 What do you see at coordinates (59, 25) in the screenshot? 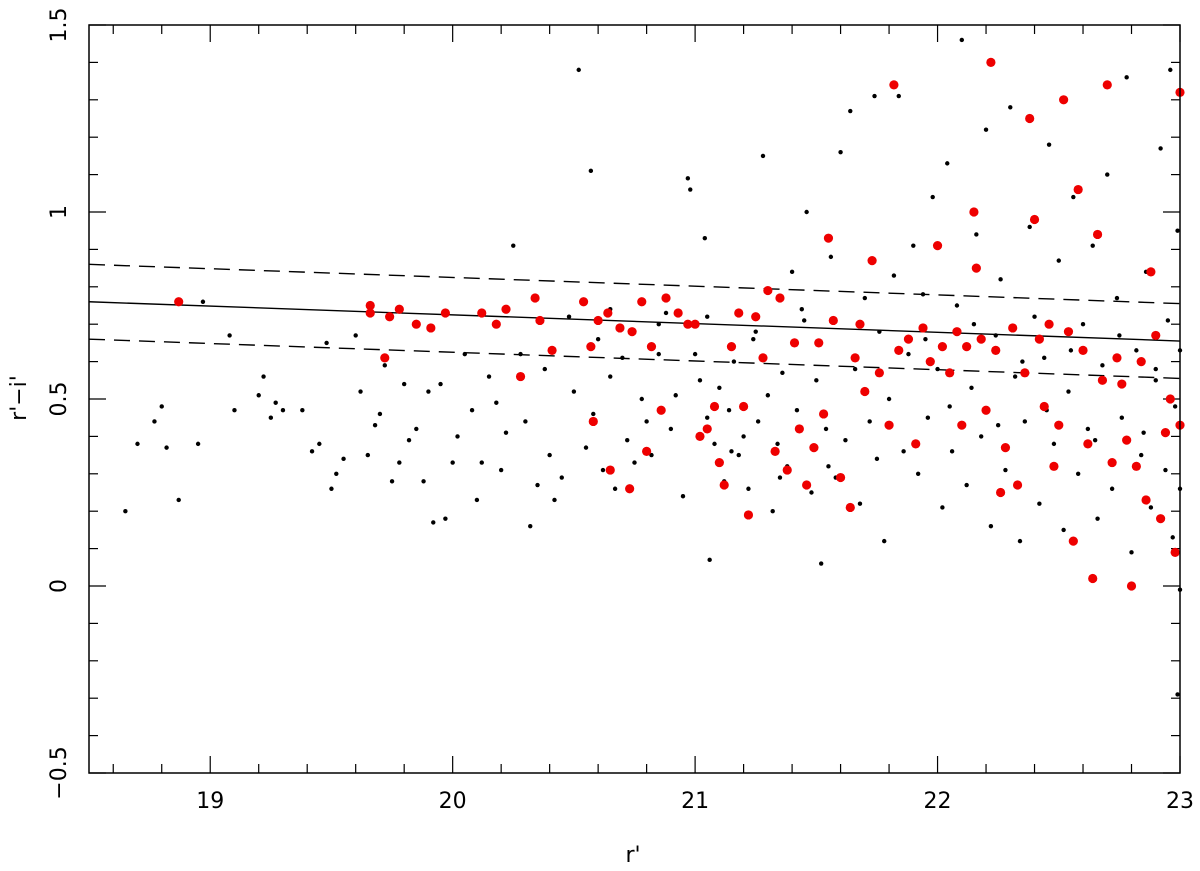
I see `y-tick-label: 1.5` at bounding box center [59, 25].